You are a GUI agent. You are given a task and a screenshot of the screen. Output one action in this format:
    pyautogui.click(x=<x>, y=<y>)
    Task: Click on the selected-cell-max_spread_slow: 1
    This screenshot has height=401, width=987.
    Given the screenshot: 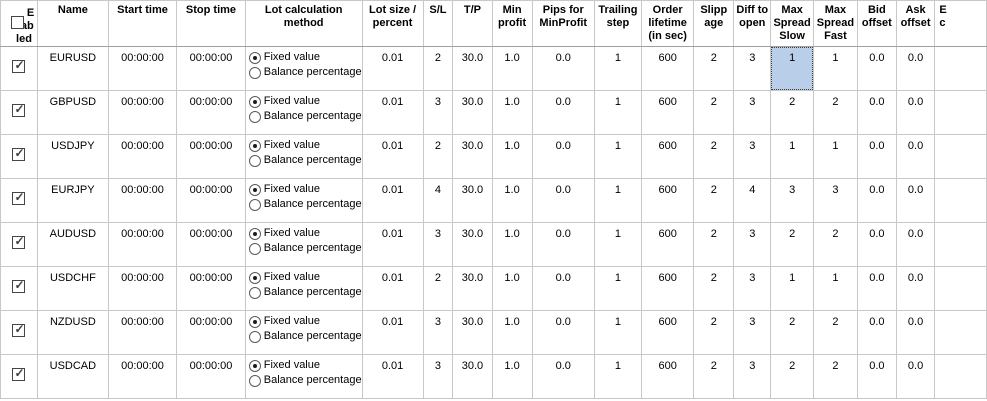 What is the action you would take?
    pyautogui.click(x=792, y=68)
    